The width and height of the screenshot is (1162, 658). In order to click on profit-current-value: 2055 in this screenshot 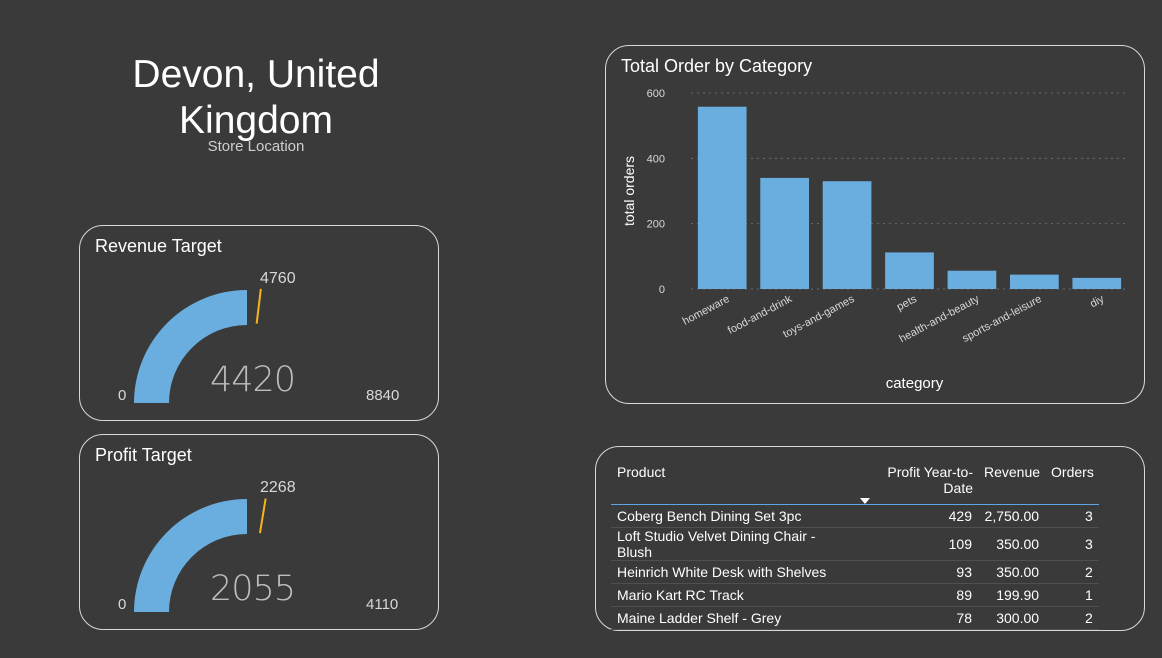, I will do `click(253, 589)`.